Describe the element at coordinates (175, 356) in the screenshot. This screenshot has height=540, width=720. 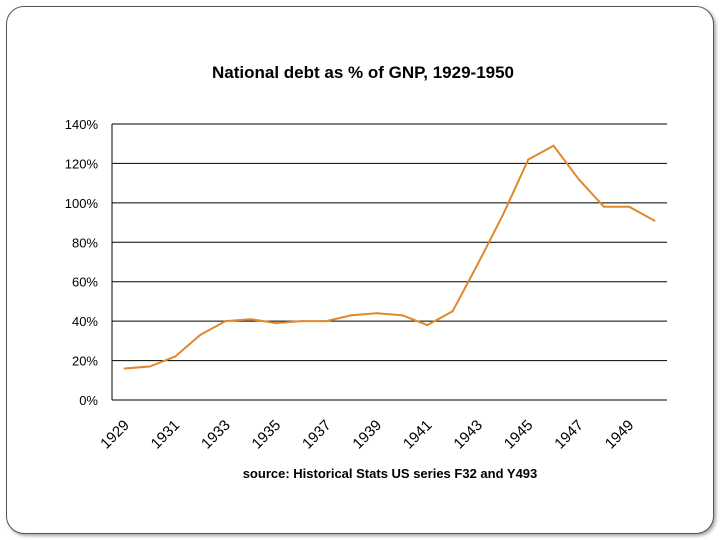
I see `data-point-1931` at that location.